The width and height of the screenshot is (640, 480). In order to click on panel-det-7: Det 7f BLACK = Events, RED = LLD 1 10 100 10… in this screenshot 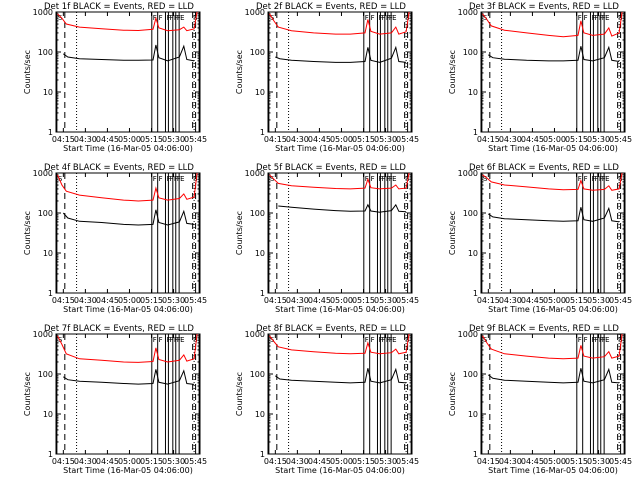, I will do `click(115, 399)`.